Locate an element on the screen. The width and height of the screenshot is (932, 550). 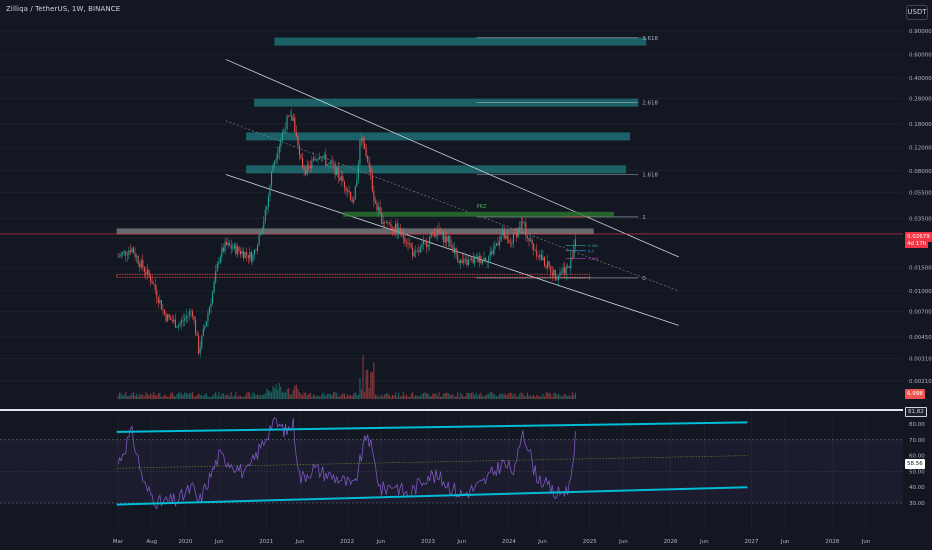
rsi-line is located at coordinates (346, 463).